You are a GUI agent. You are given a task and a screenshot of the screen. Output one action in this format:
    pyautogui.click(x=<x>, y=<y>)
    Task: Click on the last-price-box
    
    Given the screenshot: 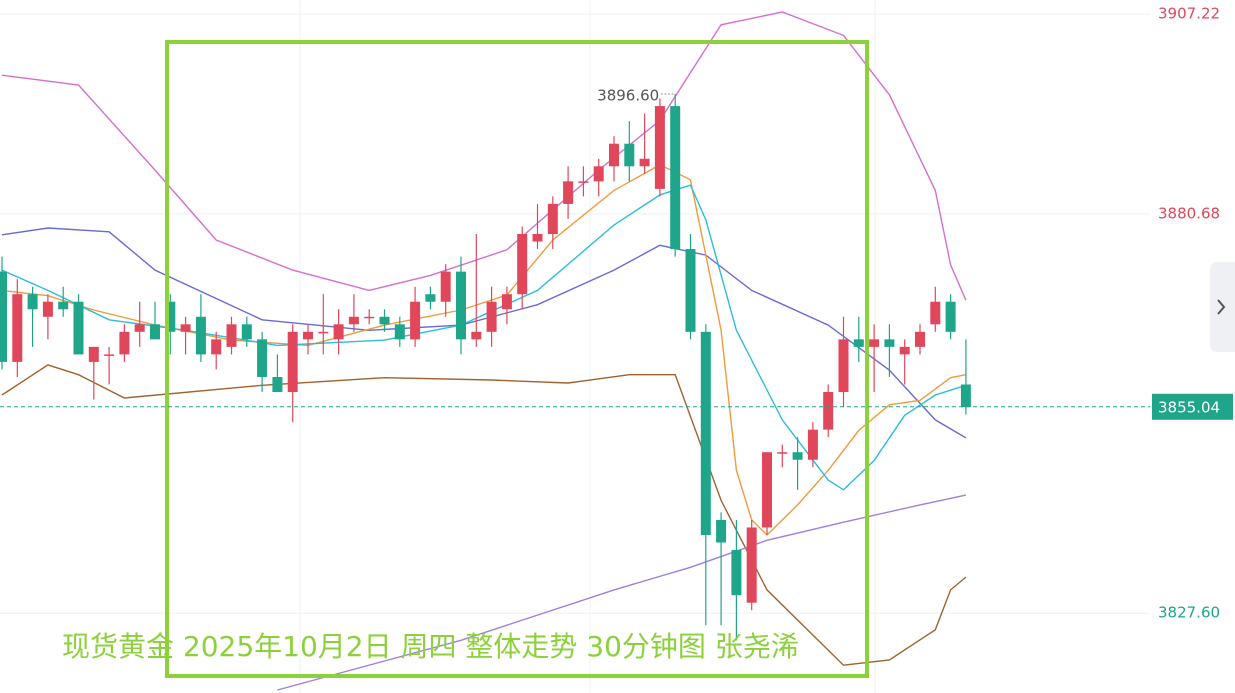 What is the action you would take?
    pyautogui.click(x=1192, y=406)
    